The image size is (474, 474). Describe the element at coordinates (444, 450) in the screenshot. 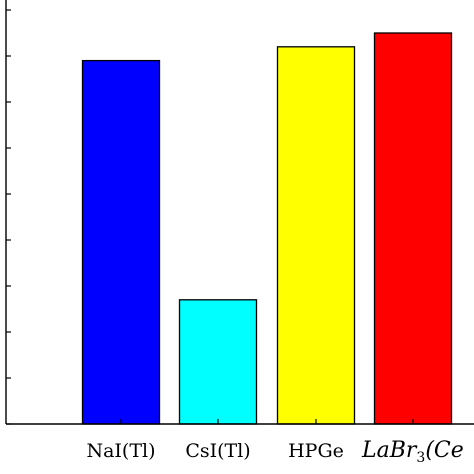

I see `x-tick-label-tail: (Ce` at that location.